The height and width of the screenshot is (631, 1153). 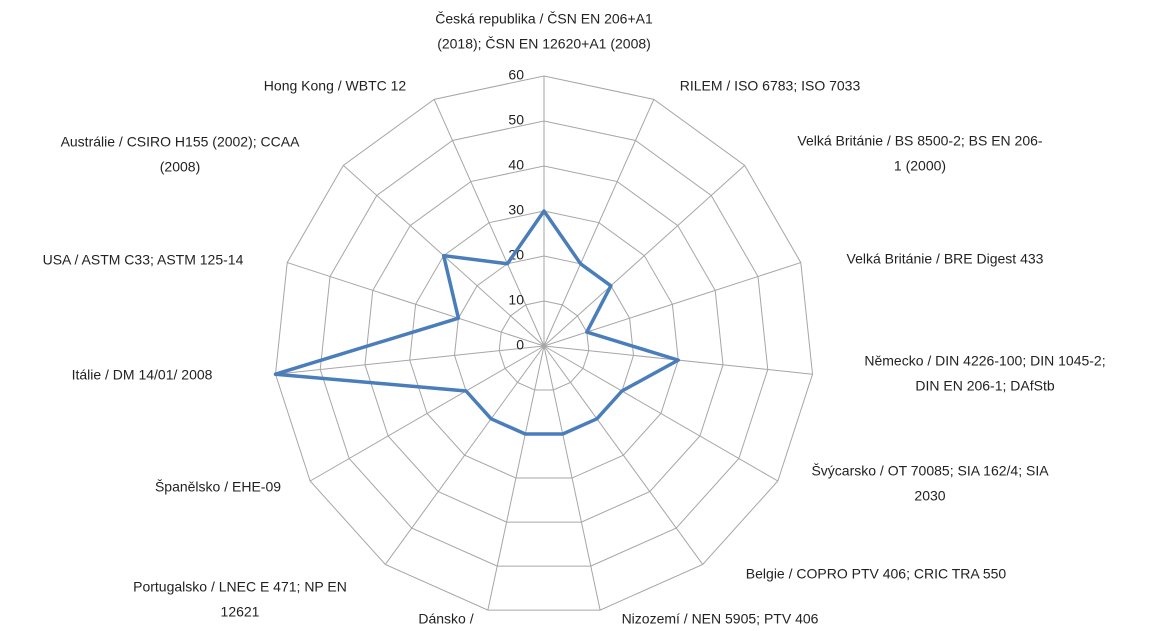 I want to click on axis-label: 2030, so click(x=929, y=496).